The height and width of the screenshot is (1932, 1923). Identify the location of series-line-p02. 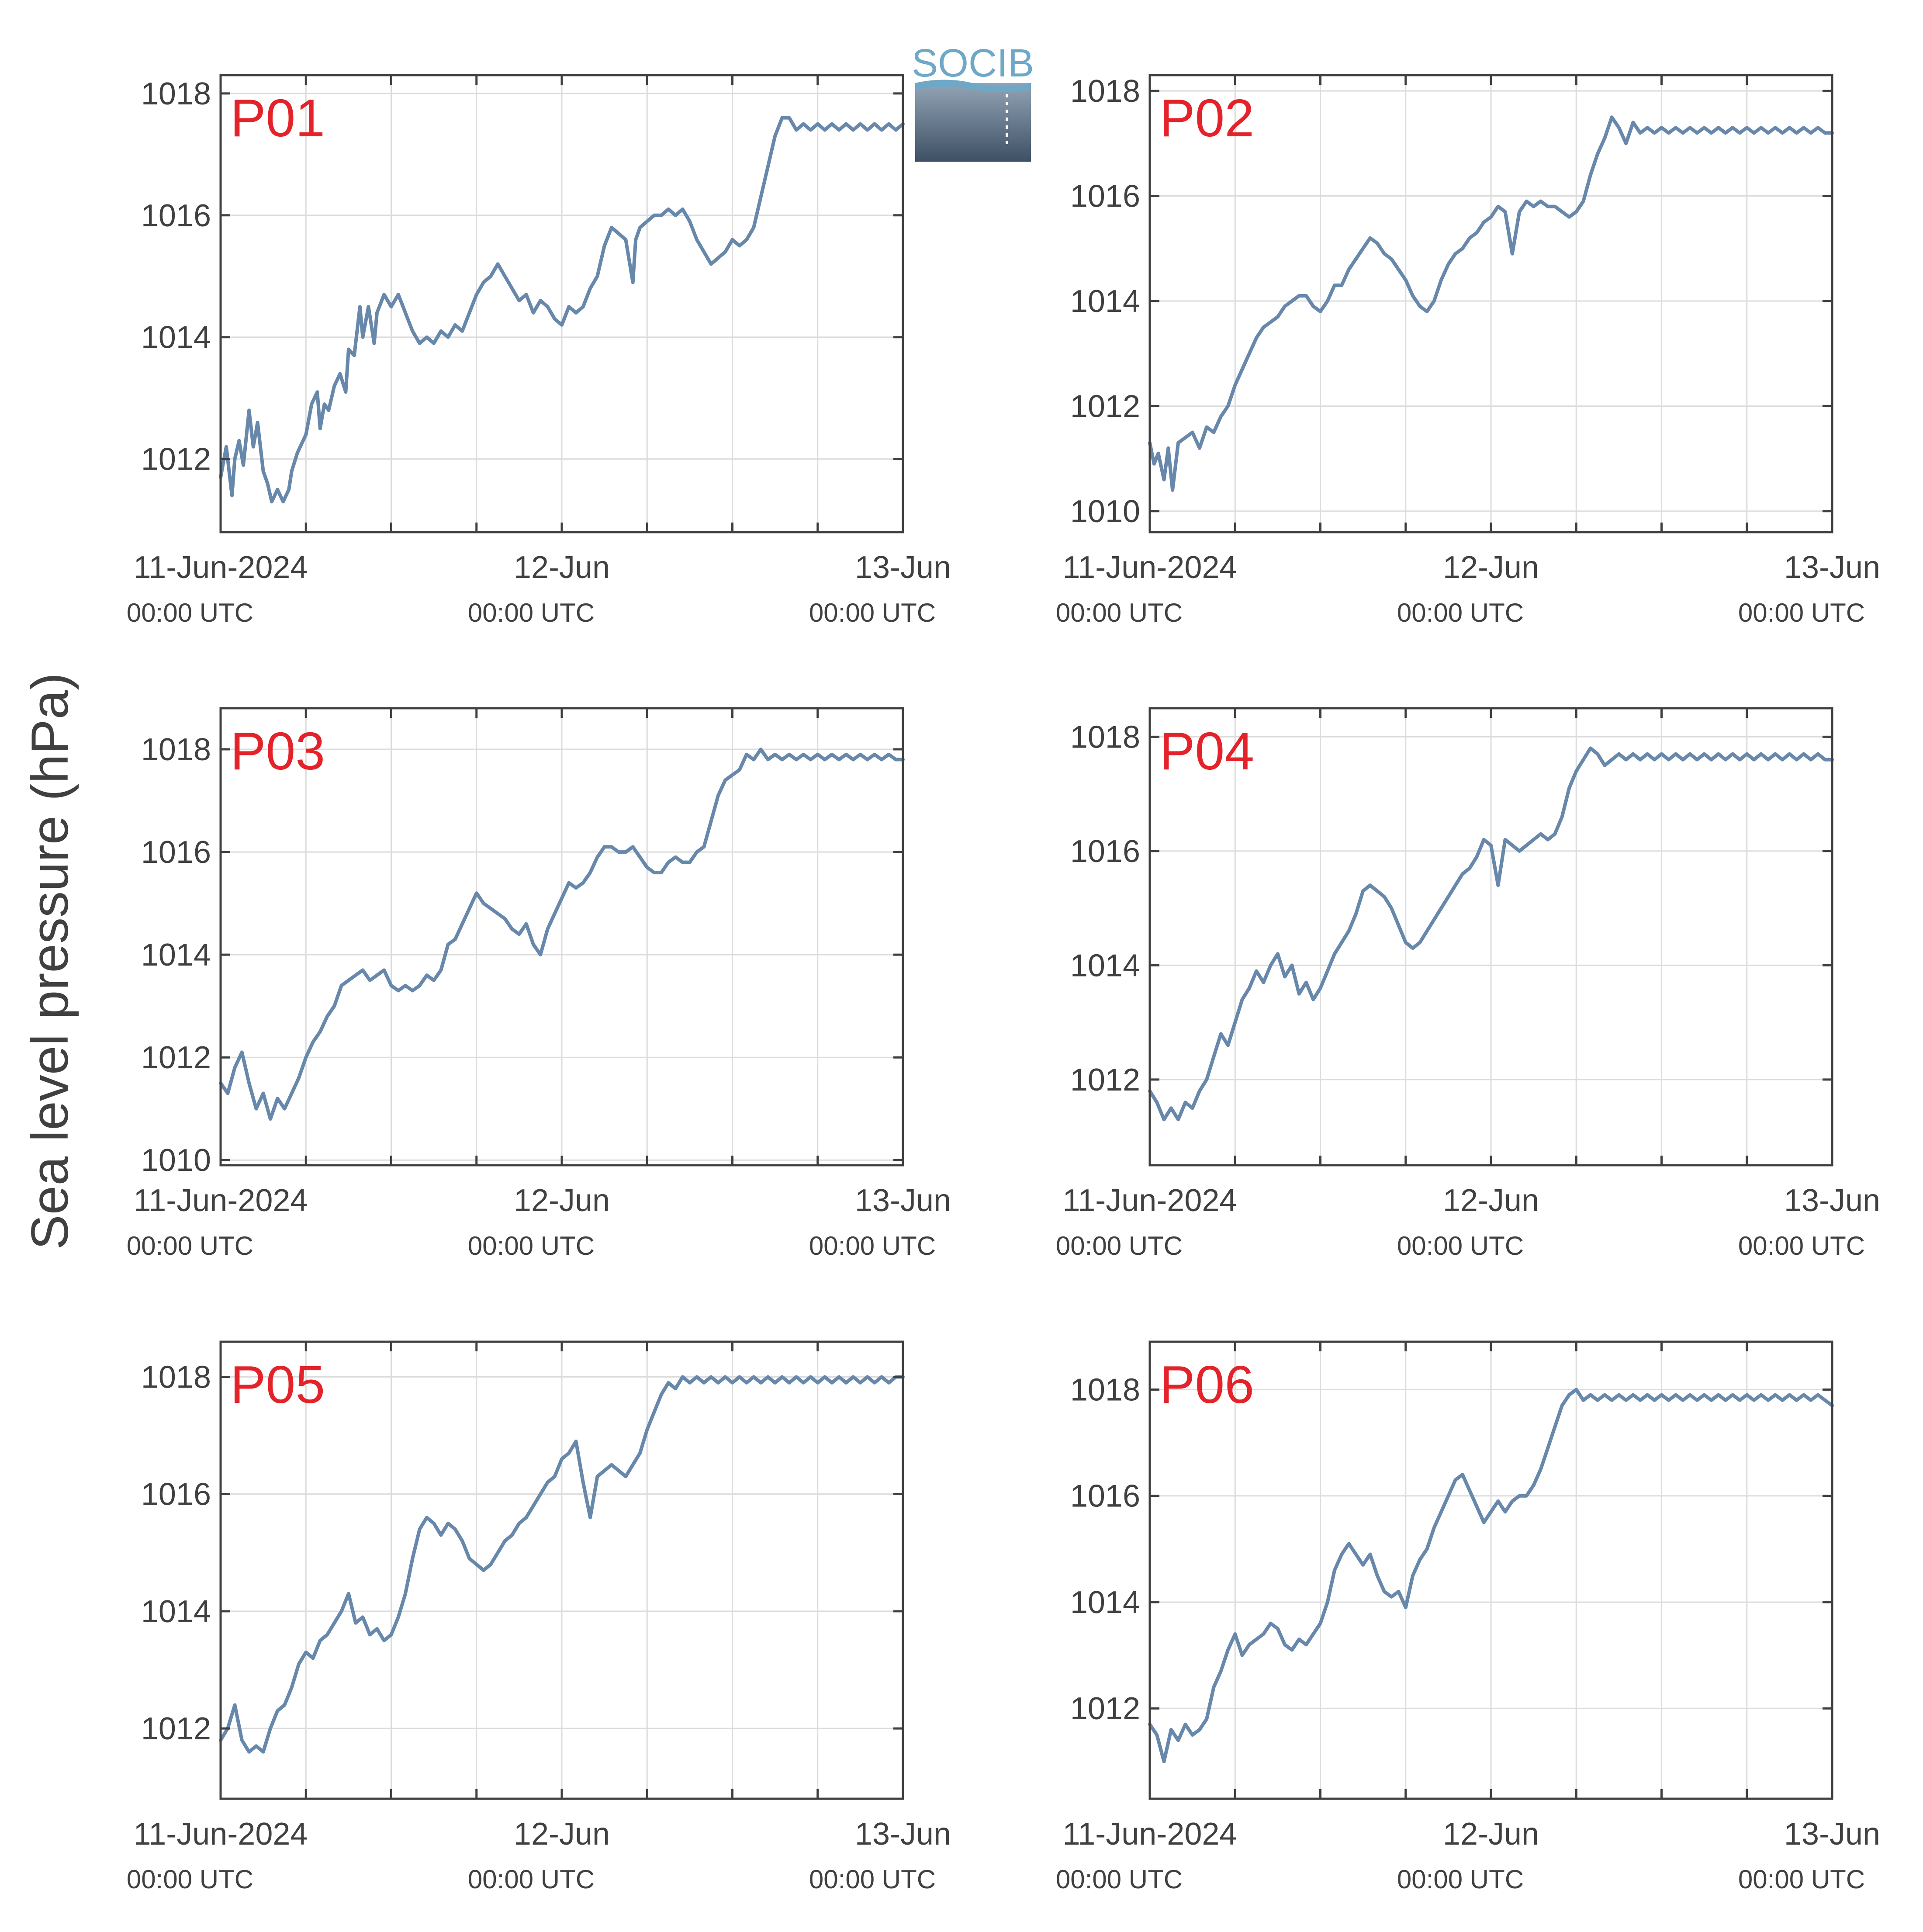
(1491, 303).